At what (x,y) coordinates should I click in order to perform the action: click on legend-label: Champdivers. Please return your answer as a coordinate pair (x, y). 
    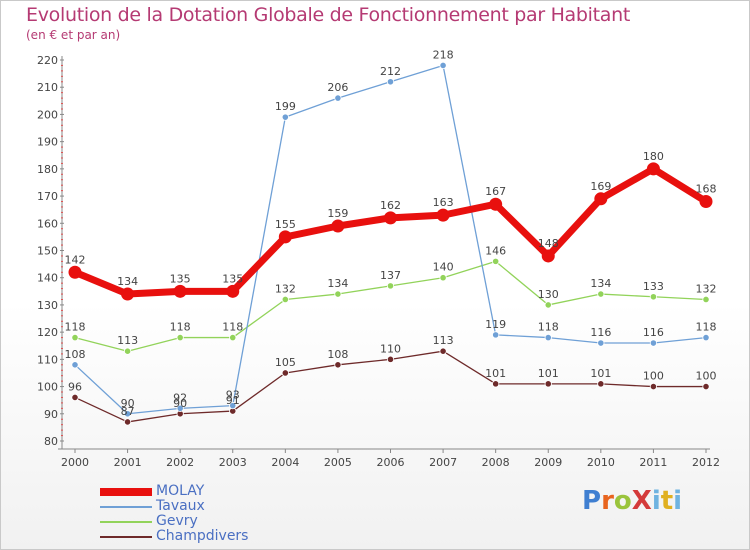
    Looking at the image, I should click on (202, 536).